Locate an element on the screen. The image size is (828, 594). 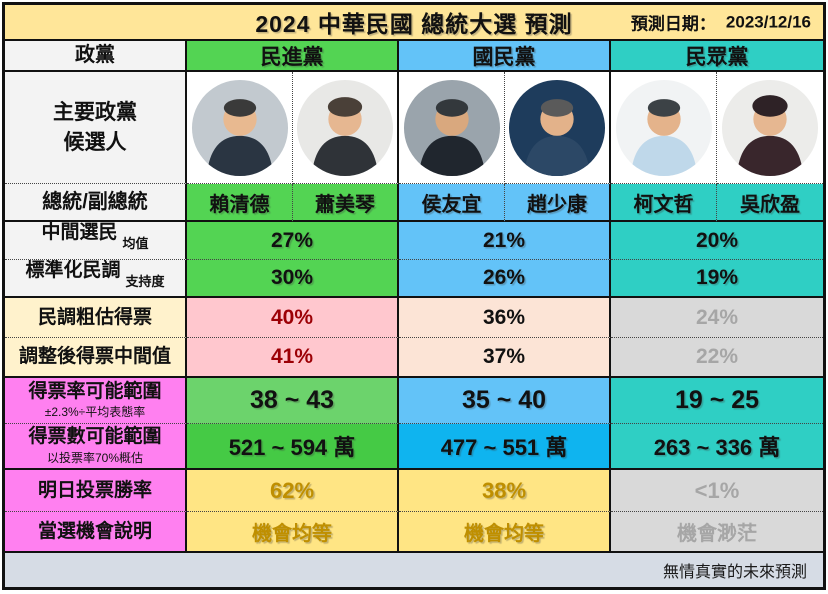
header-party-label: 政黨 is located at coordinates (96, 56).